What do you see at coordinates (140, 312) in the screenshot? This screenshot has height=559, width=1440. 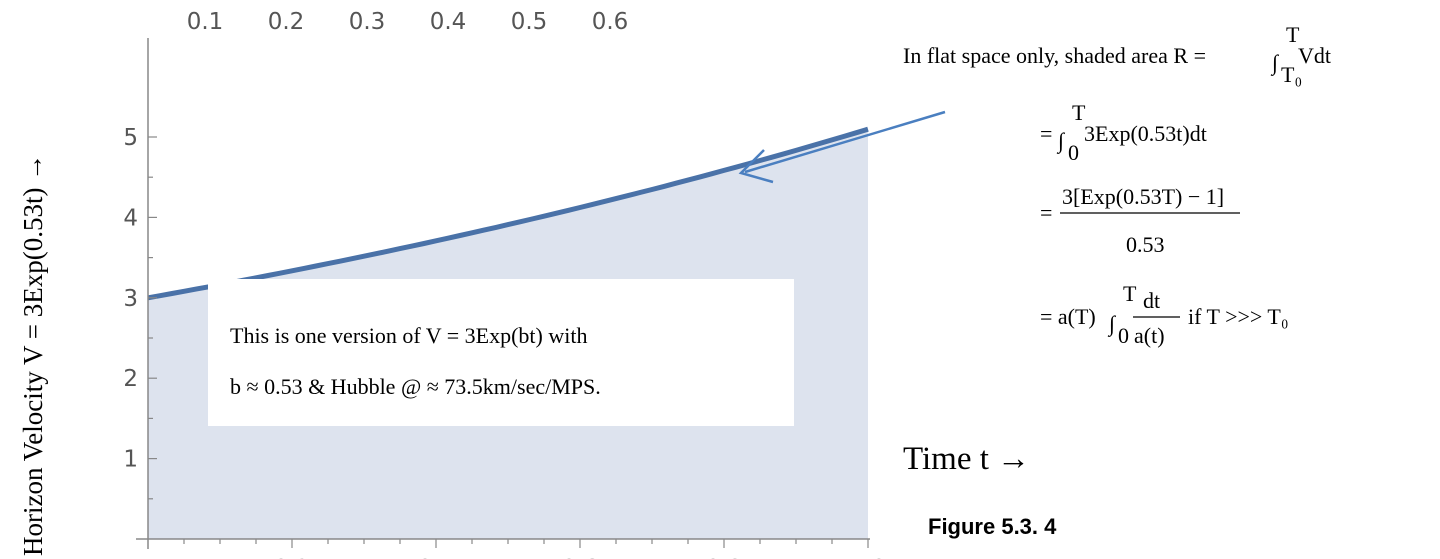 I see `y-ticks: 1 2 3 4 5` at bounding box center [140, 312].